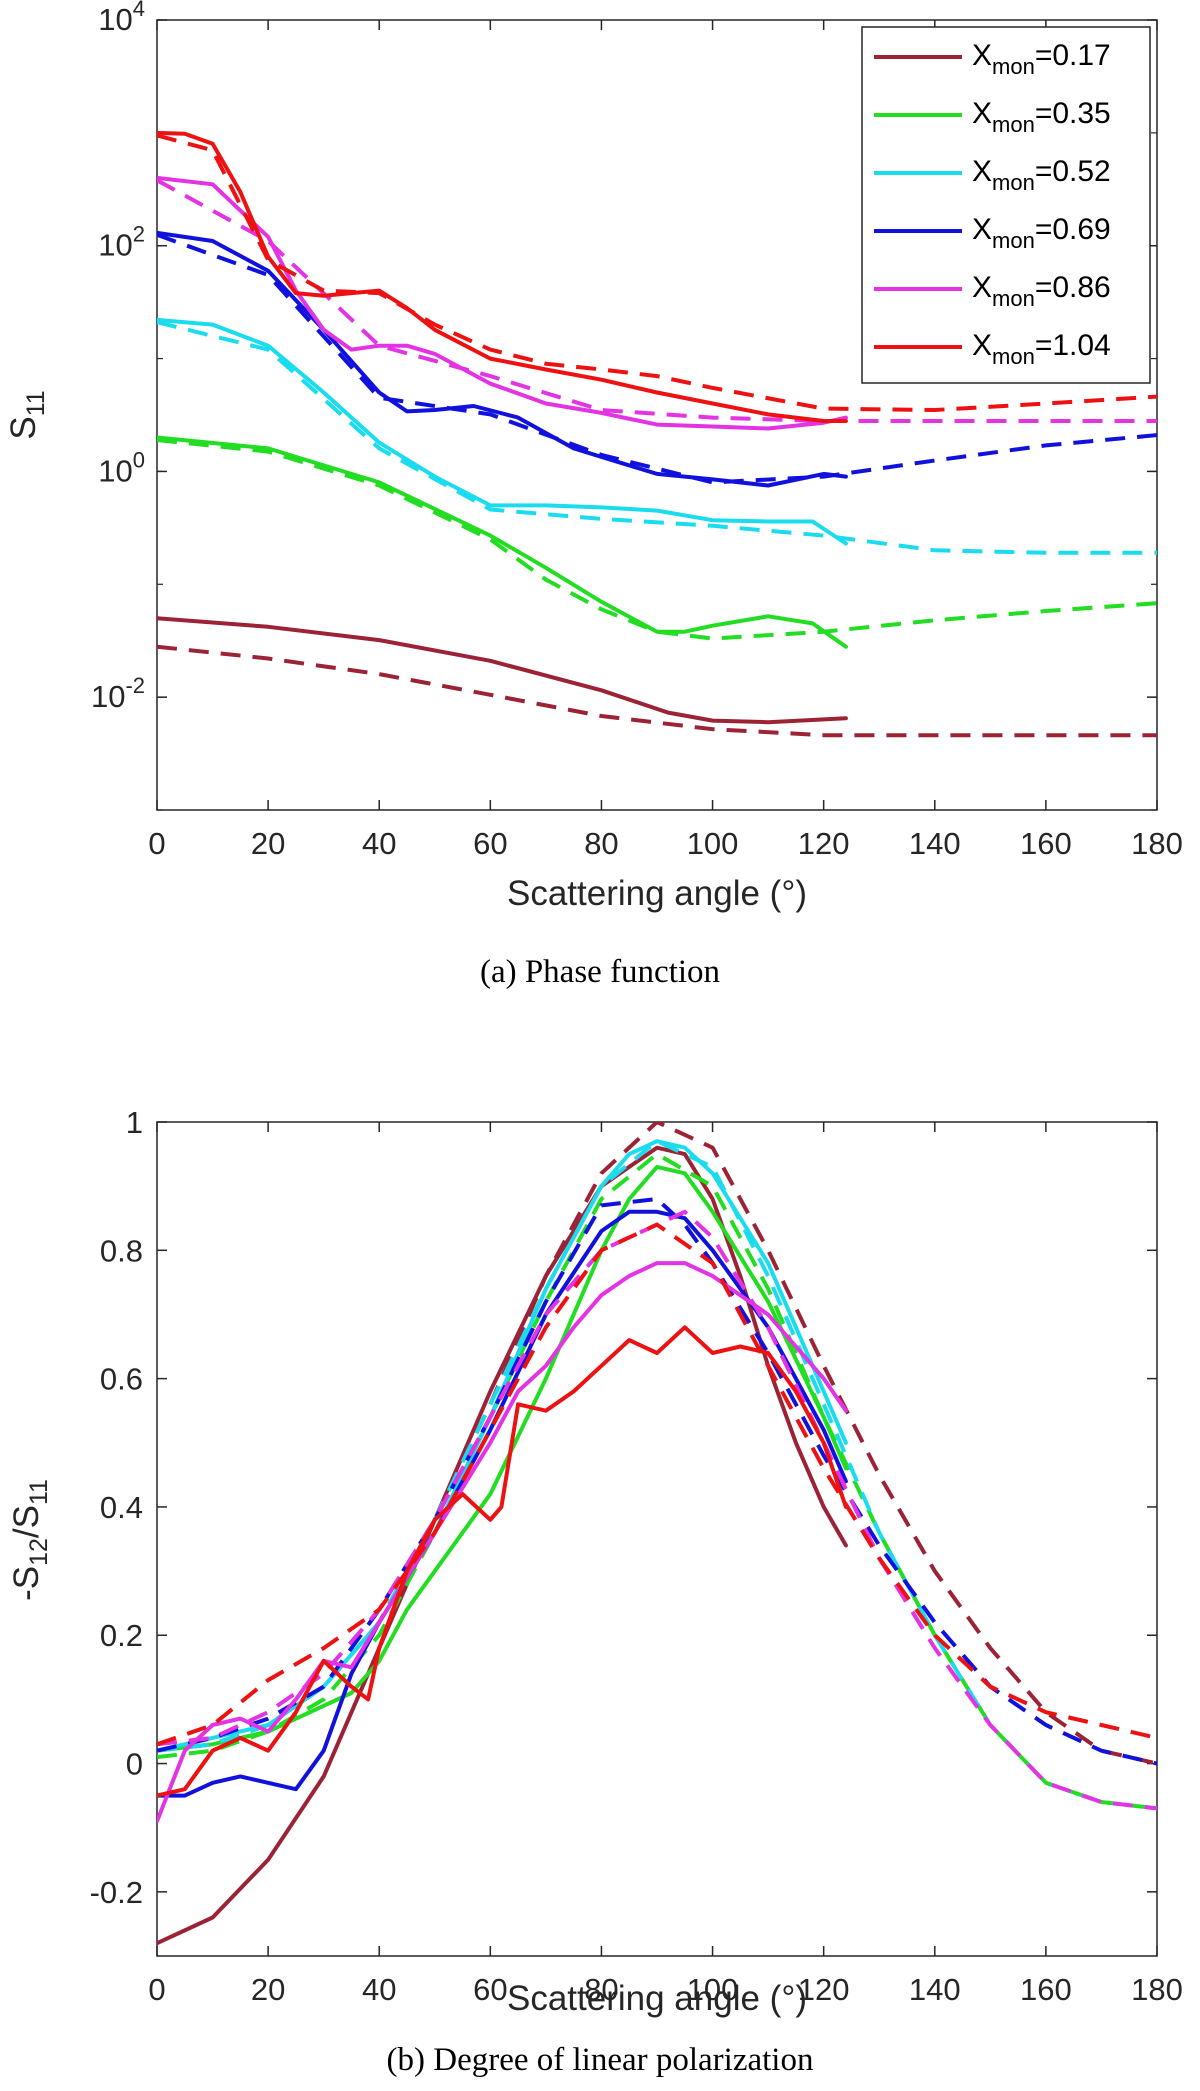 The width and height of the screenshot is (1200, 2091). I want to click on legend-box, so click(1006, 205).